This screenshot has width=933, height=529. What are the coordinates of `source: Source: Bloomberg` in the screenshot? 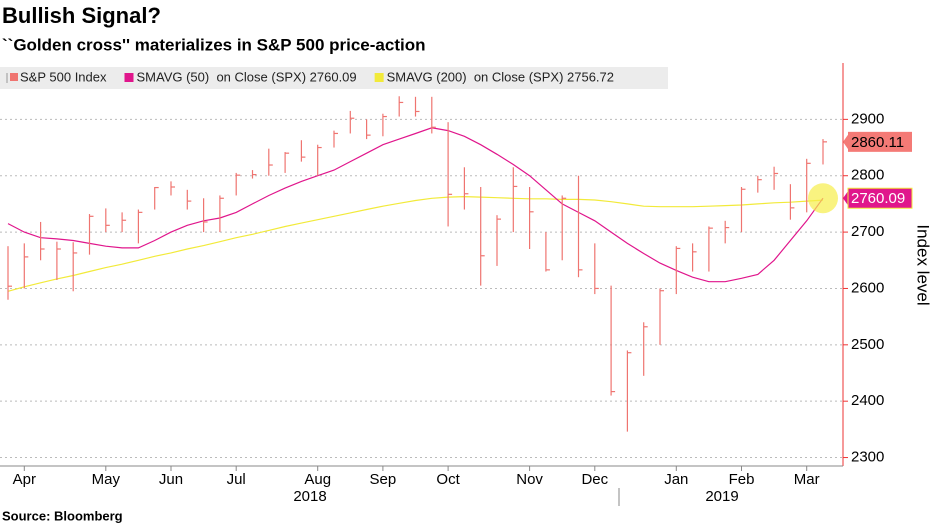 It's located at (62, 515).